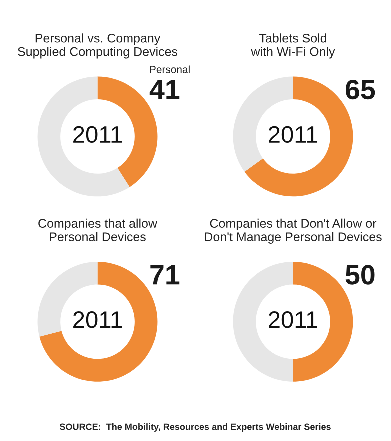 This screenshot has height=441, width=391. I want to click on donut-slice, so click(84, 136).